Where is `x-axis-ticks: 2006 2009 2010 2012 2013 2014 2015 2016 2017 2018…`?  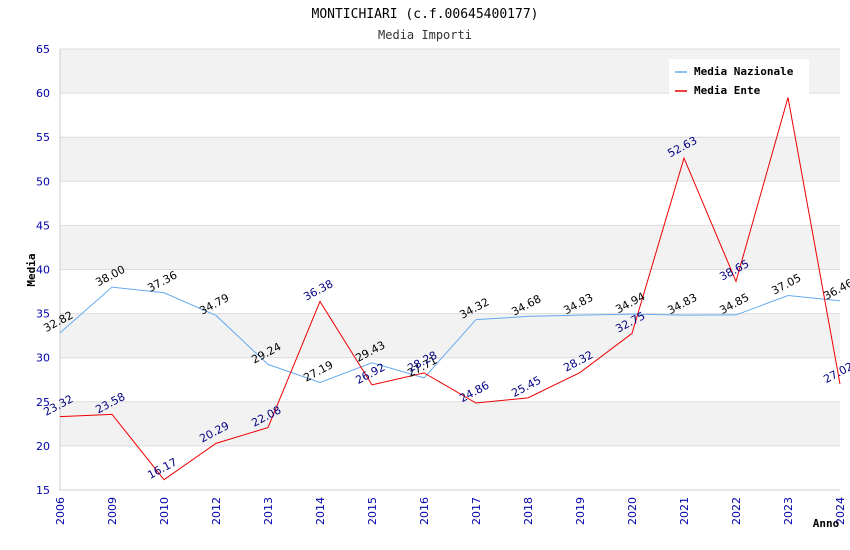 x-axis-ticks: 2006 2009 2010 2012 2013 2014 2015 2016 2017 2018… is located at coordinates (450, 511).